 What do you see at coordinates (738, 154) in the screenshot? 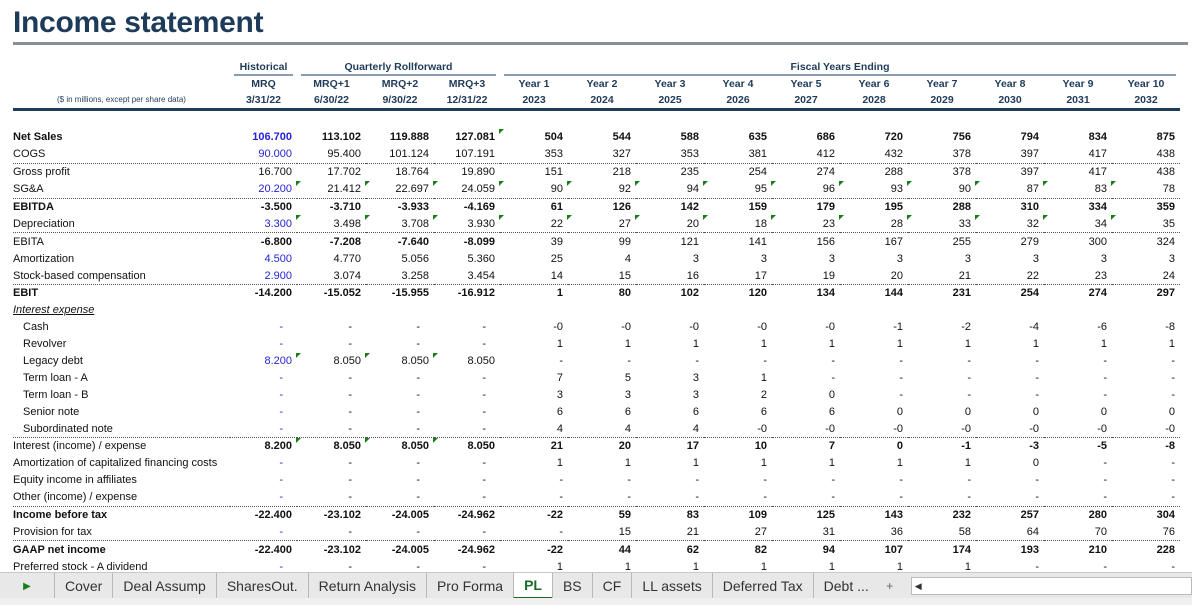
I see `cell-value: 381` at bounding box center [738, 154].